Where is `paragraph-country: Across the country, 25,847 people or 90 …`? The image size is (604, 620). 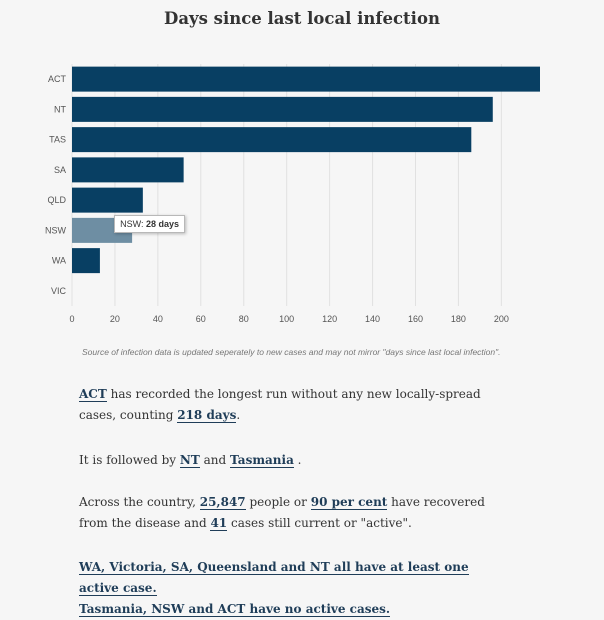
paragraph-country: Across the country, 25,847 people or 90 … is located at coordinates (294, 513).